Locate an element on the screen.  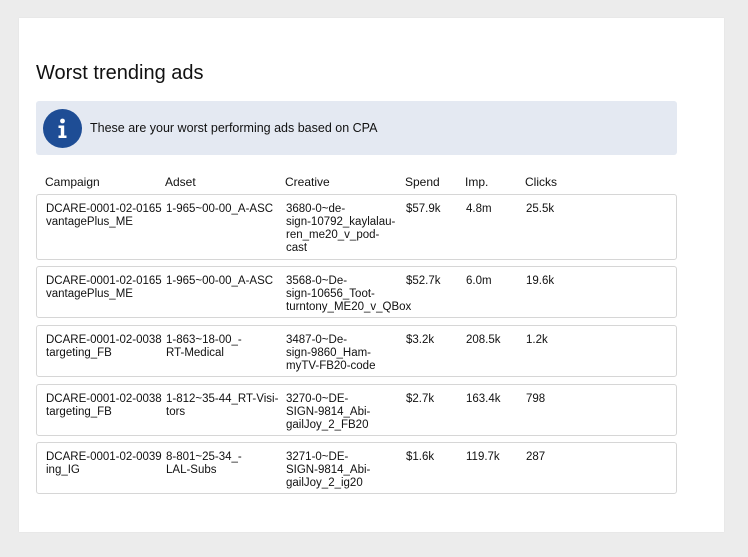
header-creative: Creative is located at coordinates (307, 182).